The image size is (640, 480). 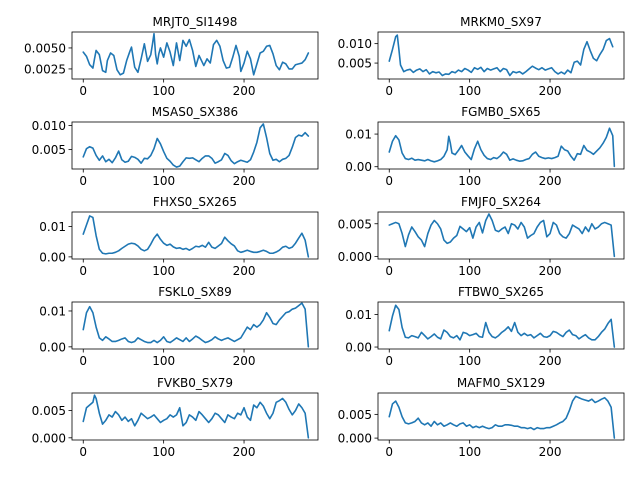 I want to click on subplot-2: MRKM0_SX97 0 100 200 0.005 0.010, so click(x=481, y=56).